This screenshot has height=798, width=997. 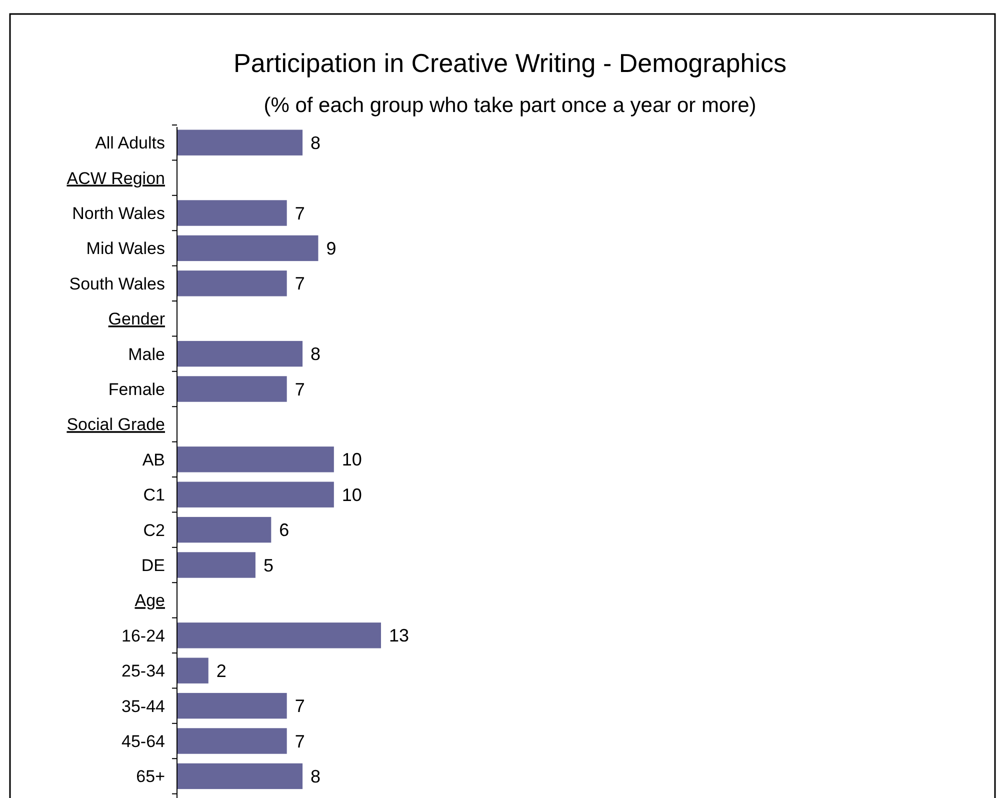 I want to click on y-tick-label: Male, so click(x=146, y=354).